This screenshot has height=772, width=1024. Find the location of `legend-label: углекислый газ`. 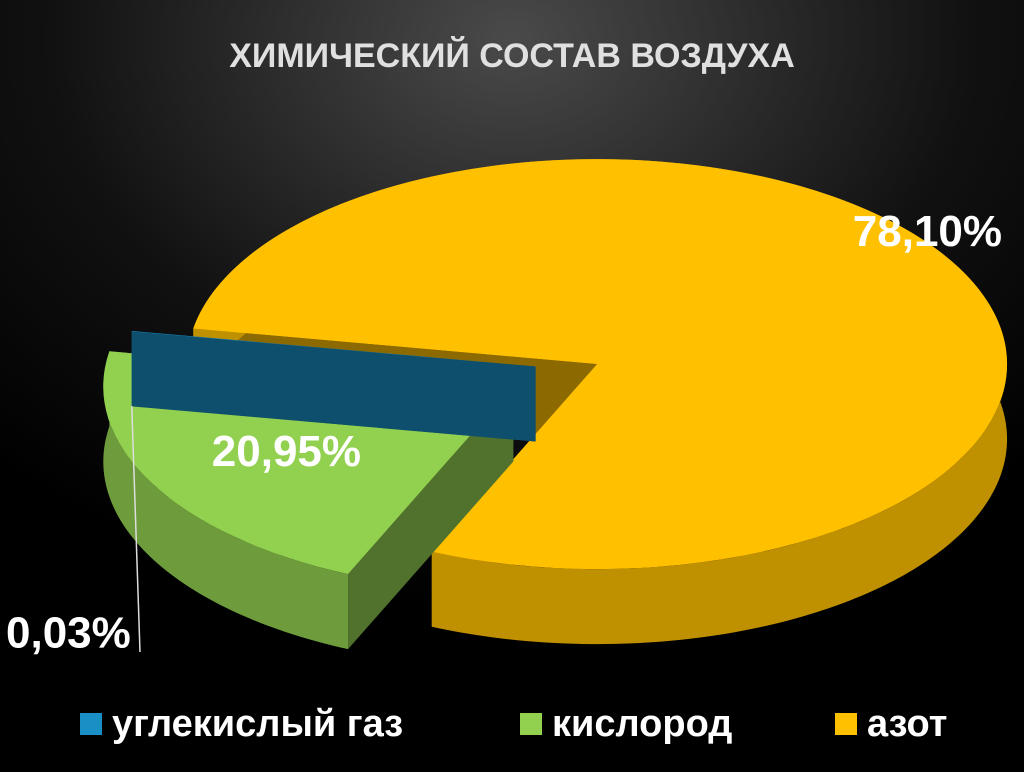

legend-label: углекислый газ is located at coordinates (257, 724).